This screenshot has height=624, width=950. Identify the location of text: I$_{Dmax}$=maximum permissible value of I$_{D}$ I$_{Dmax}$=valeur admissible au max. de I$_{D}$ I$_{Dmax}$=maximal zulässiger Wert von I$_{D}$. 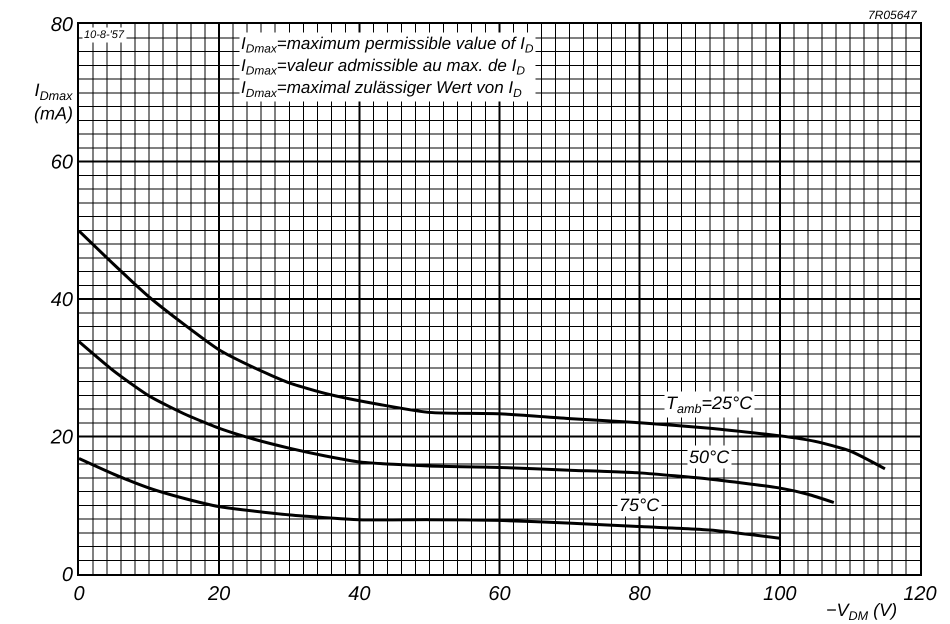
(387, 67).